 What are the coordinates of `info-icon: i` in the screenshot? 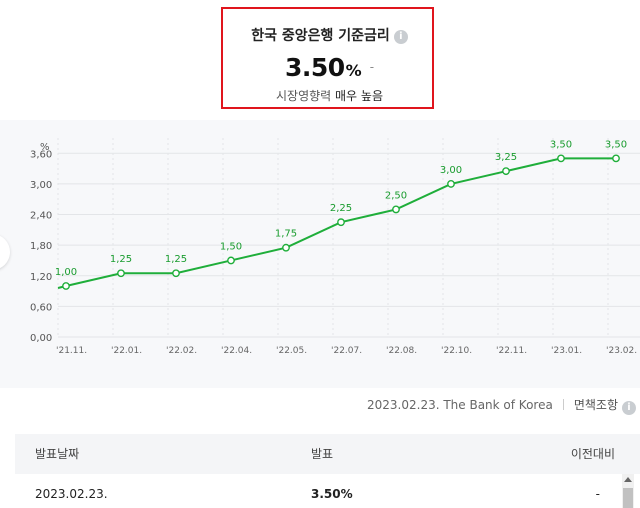 It's located at (400, 37).